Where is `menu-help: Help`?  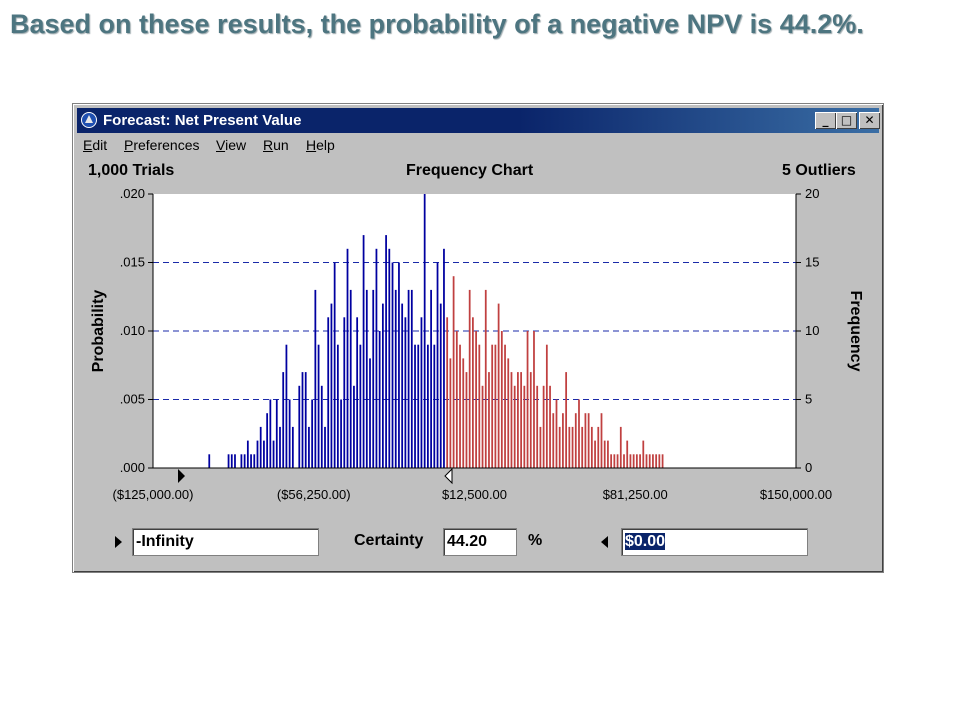
menu-help: Help is located at coordinates (320, 145).